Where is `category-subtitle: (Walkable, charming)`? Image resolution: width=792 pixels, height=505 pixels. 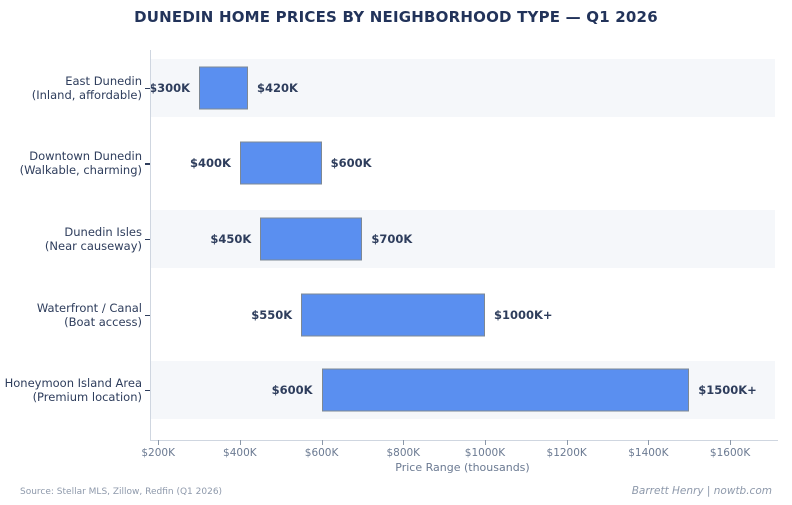
category-subtitle: (Walkable, charming) is located at coordinates (80, 170).